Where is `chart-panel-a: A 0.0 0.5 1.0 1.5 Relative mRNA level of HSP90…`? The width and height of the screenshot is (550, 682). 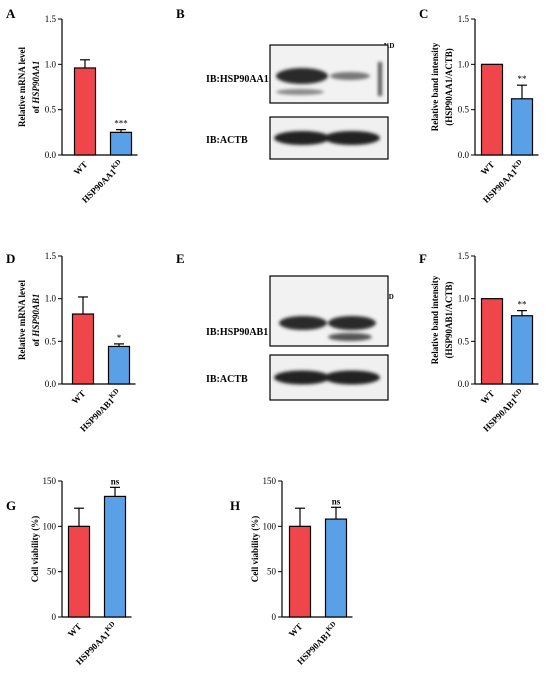 chart-panel-a: A 0.0 0.5 1.0 1.5 Relative mRNA level of HSP90… is located at coordinates (72, 105).